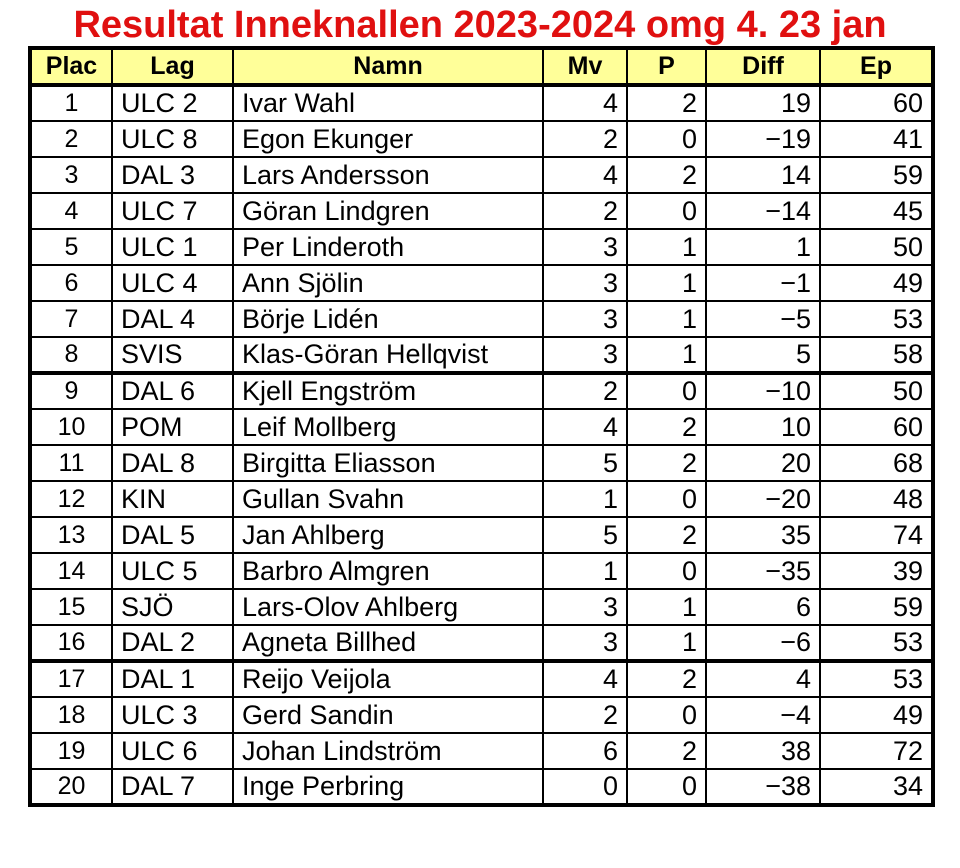  Describe the element at coordinates (388, 427) in the screenshot. I see `cell-namn: Leif Mollberg` at that location.